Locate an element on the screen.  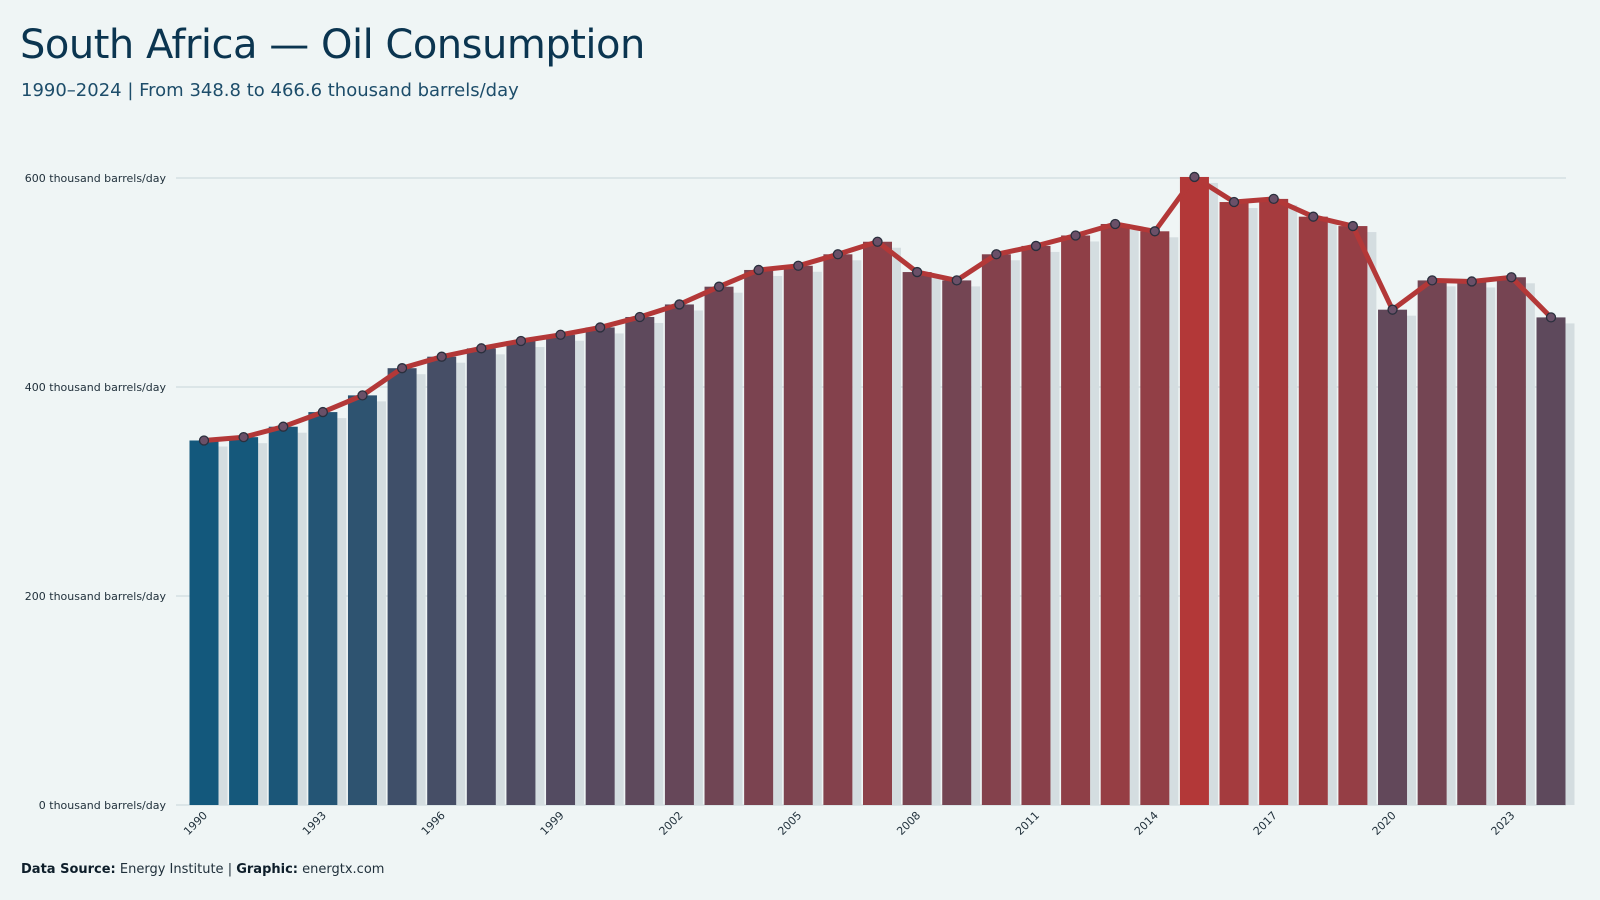
bar-2012 is located at coordinates (1076, 520).